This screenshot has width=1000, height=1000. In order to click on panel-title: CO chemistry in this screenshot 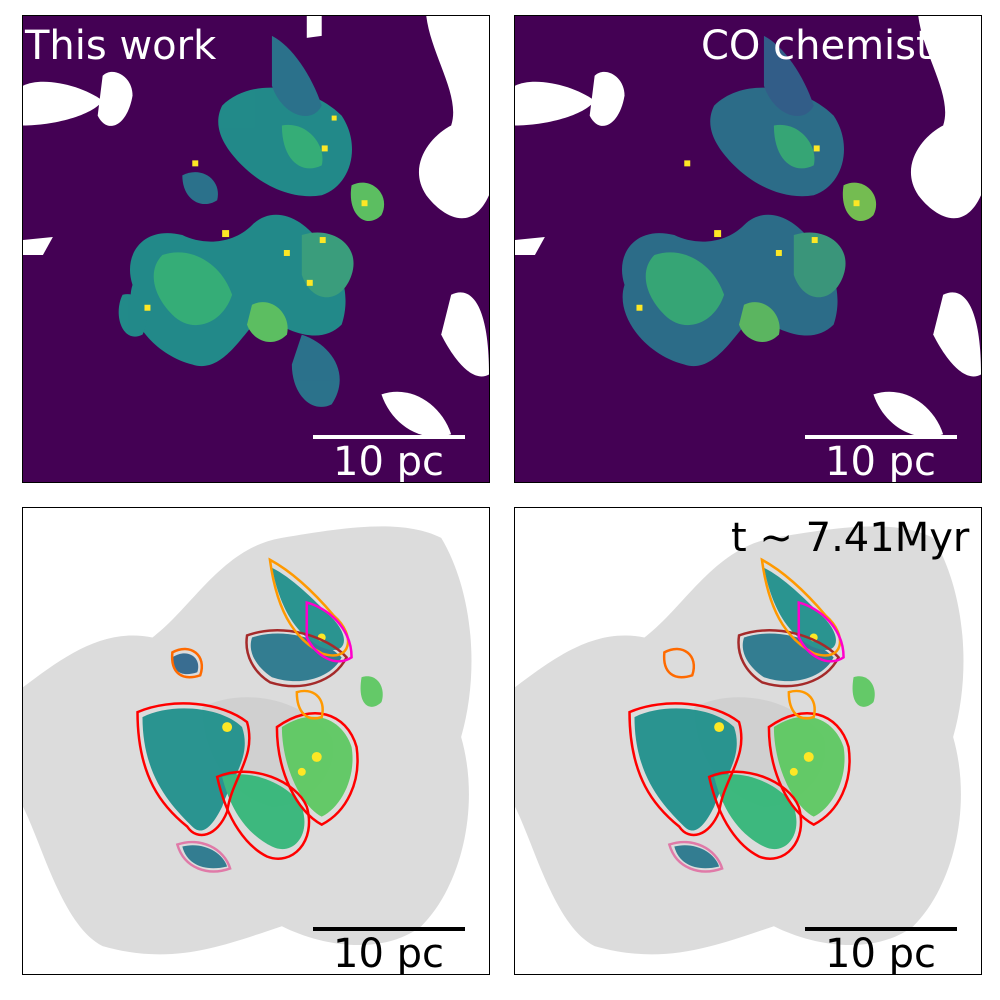, I will do `click(836, 46)`.